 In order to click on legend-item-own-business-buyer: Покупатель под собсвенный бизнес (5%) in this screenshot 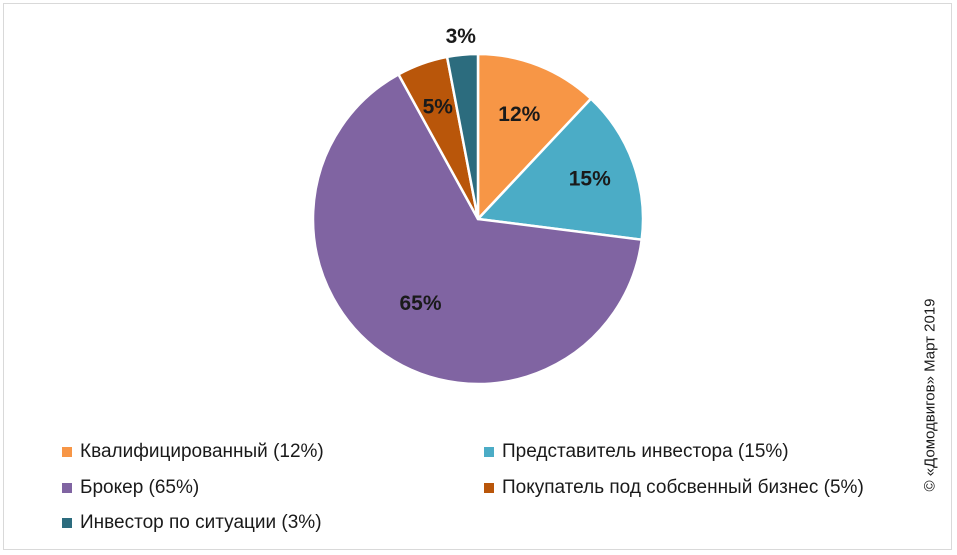, I will do `click(674, 488)`.